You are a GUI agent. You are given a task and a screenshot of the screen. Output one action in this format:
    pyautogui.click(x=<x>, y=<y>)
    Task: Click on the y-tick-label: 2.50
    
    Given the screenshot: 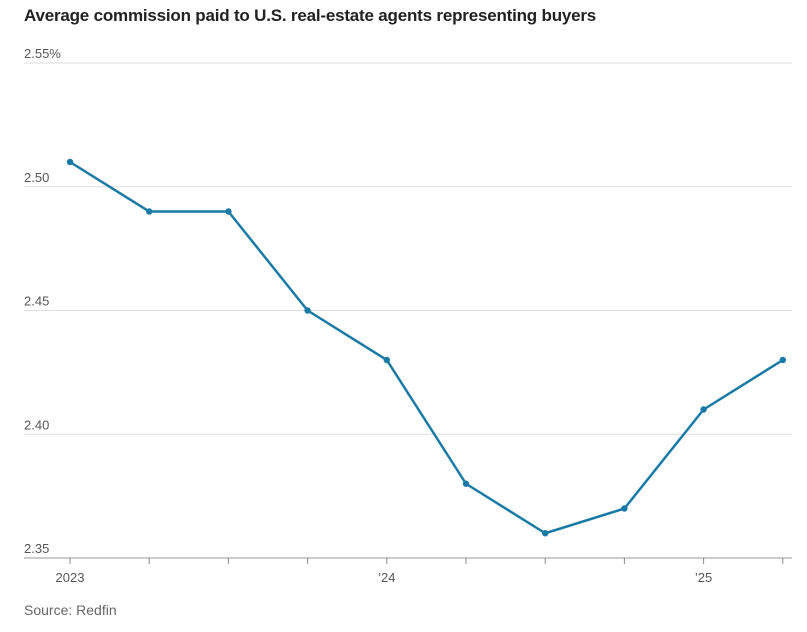 What is the action you would take?
    pyautogui.click(x=36, y=177)
    